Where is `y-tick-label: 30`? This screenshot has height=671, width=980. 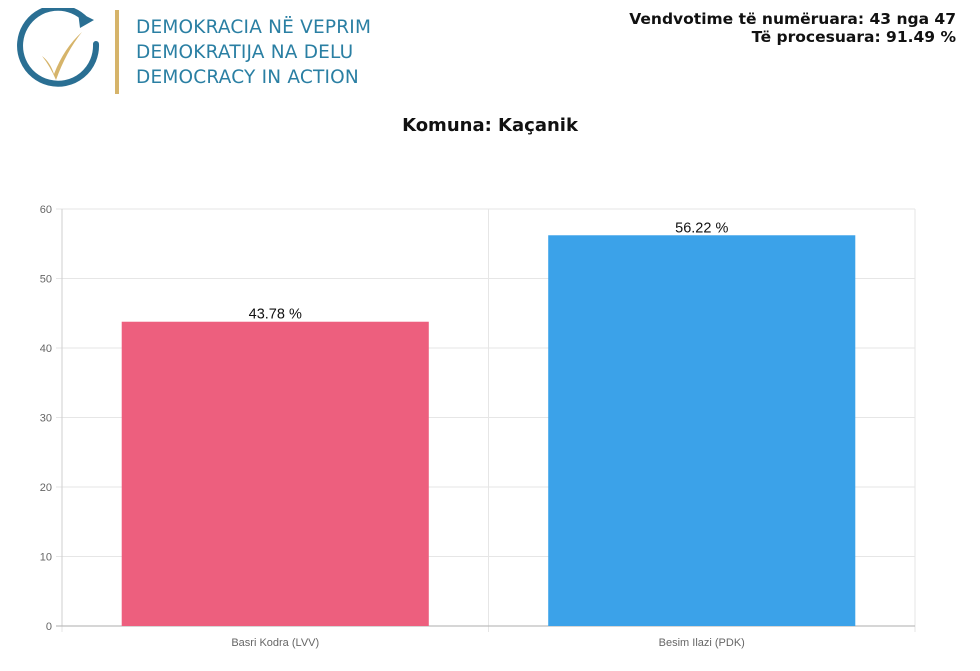 y-tick-label: 30 is located at coordinates (46, 419).